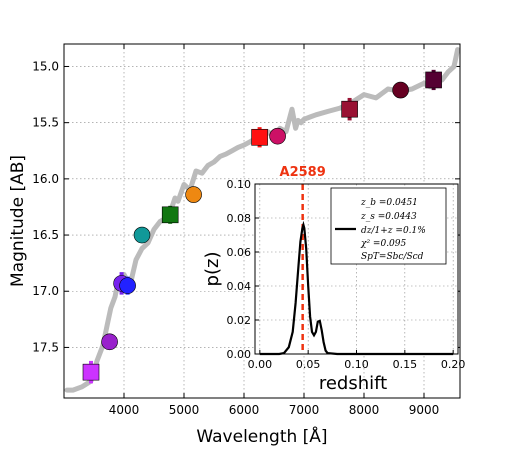 Image resolution: width=512 pixels, height=452 pixels. What do you see at coordinates (424, 410) in the screenshot?
I see `main-x-tick-label: 9000` at bounding box center [424, 410].